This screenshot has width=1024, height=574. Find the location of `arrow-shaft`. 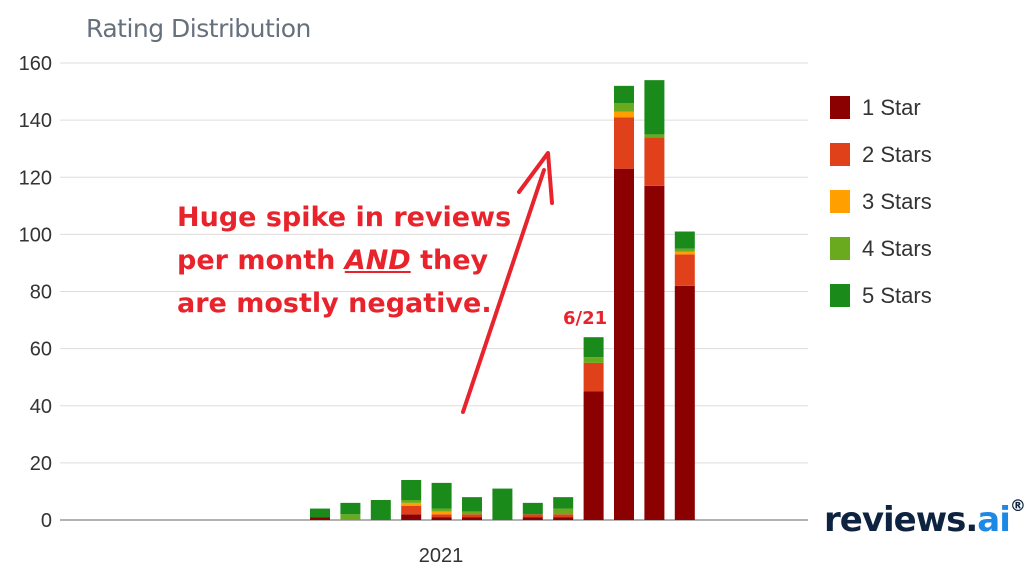

arrow-shaft is located at coordinates (503, 291).